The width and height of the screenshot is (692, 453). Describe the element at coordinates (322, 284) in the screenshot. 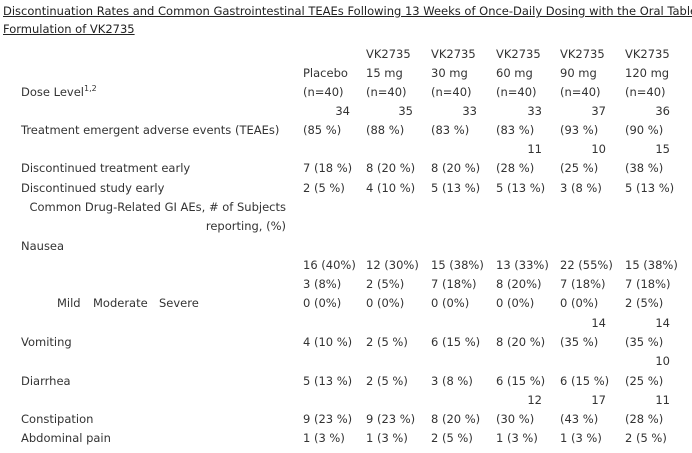

I see `nausea-moderate-cell: 3 (8%)` at that location.